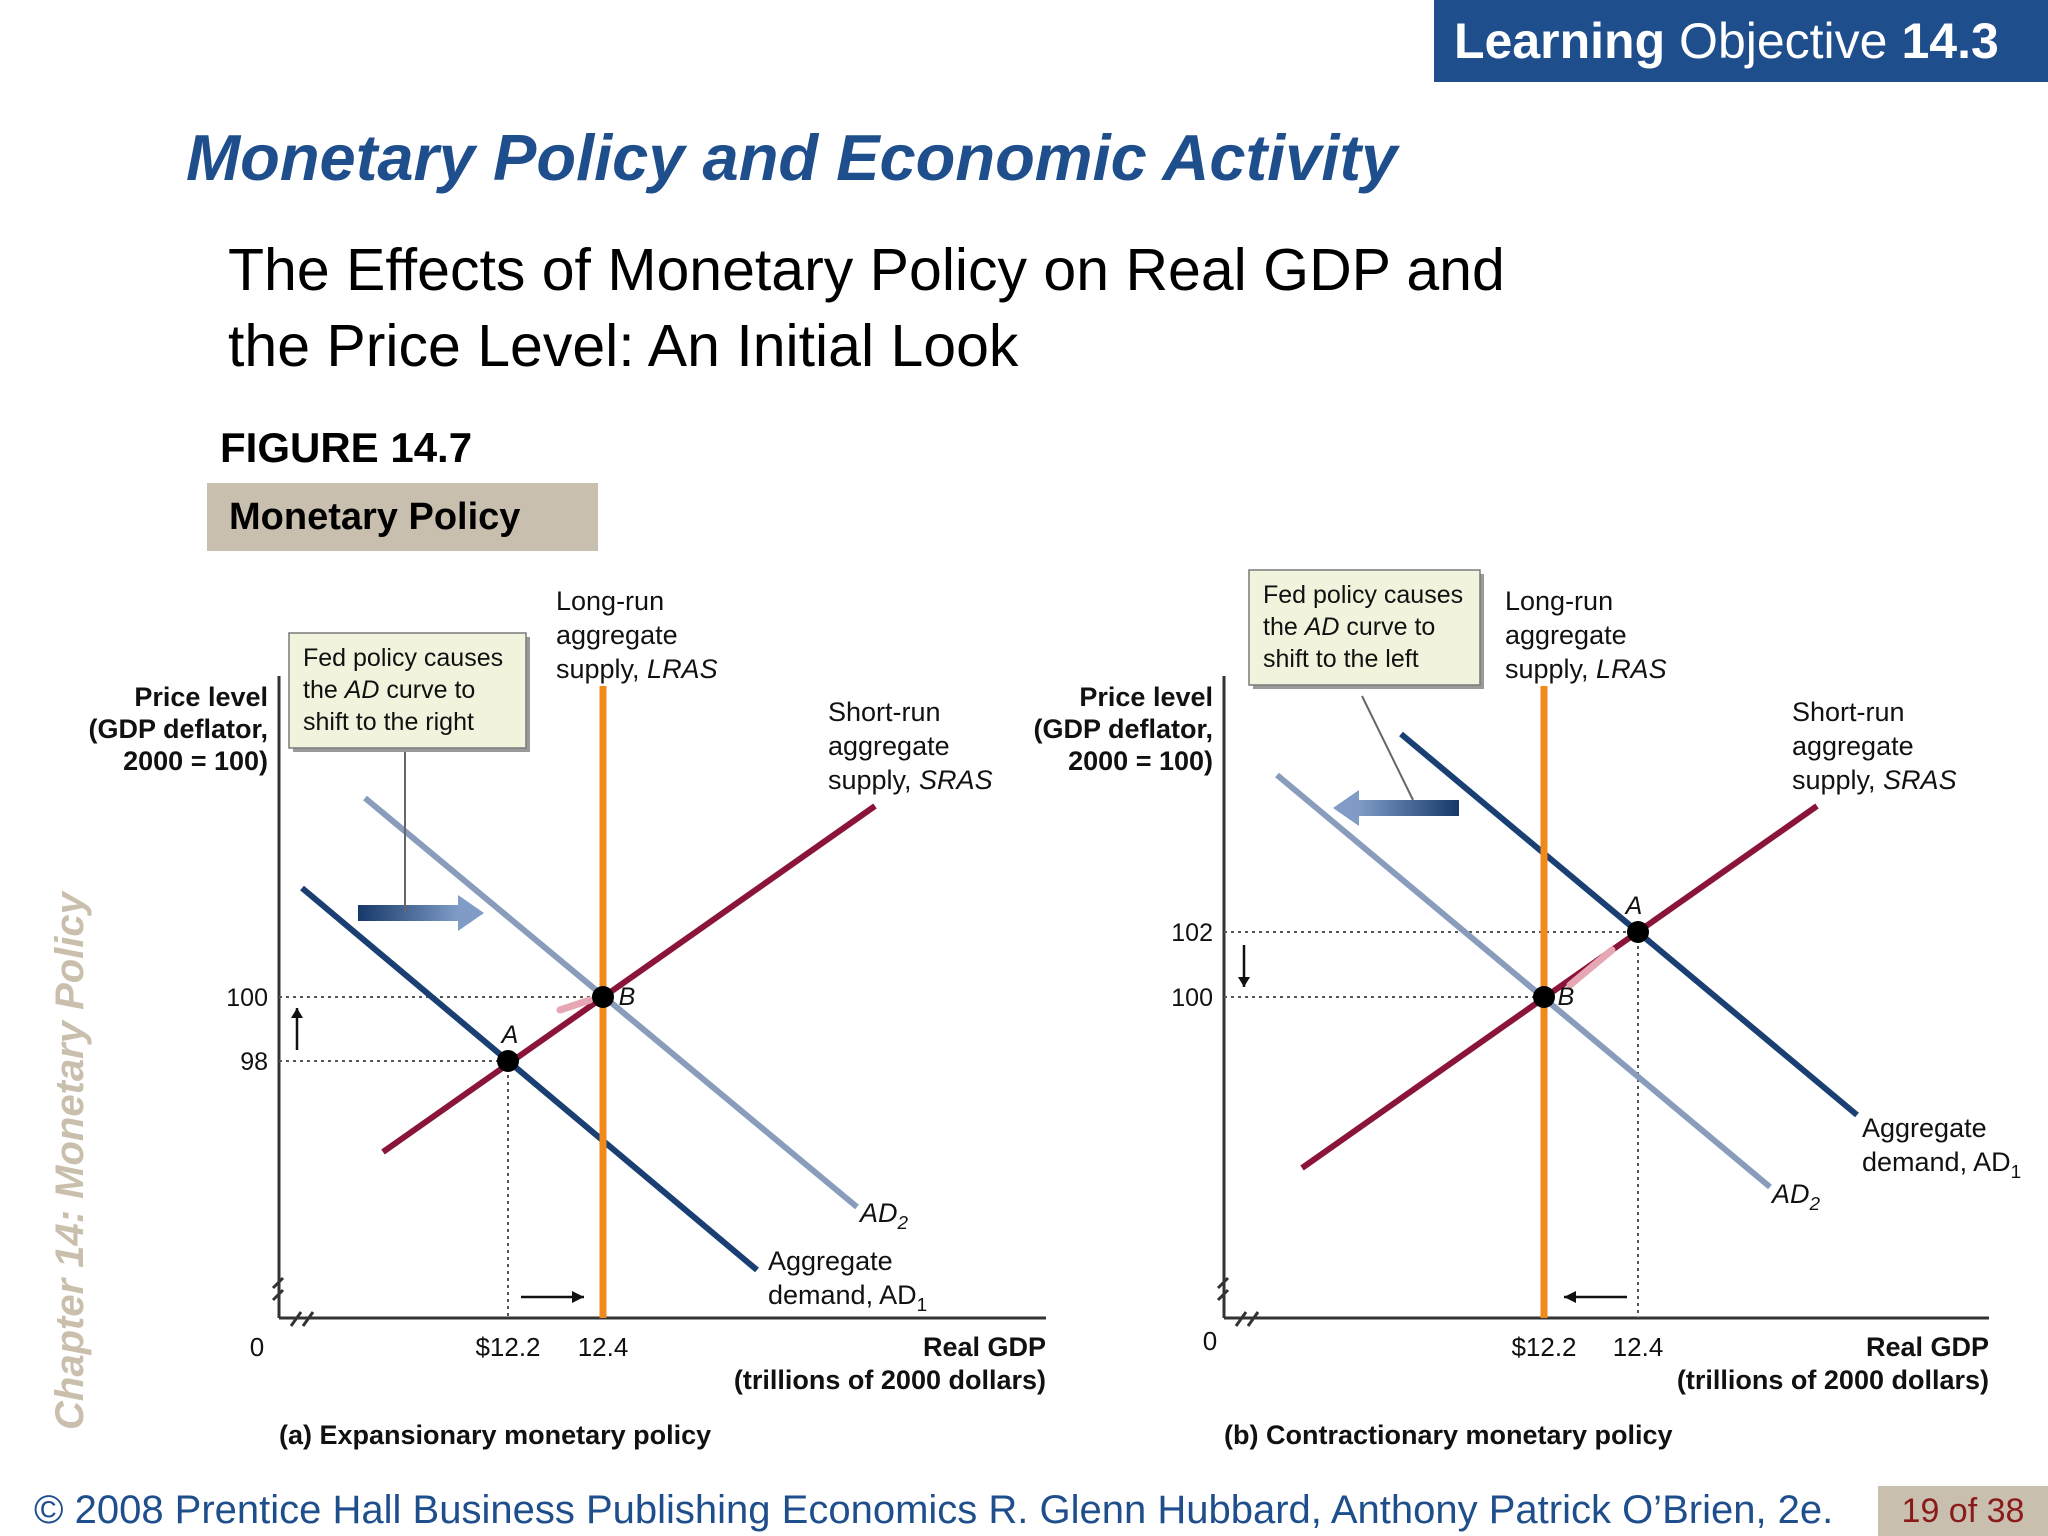 The height and width of the screenshot is (1536, 2048). I want to click on slide-title: Monetary Policy and Economic Activity, so click(792, 157).